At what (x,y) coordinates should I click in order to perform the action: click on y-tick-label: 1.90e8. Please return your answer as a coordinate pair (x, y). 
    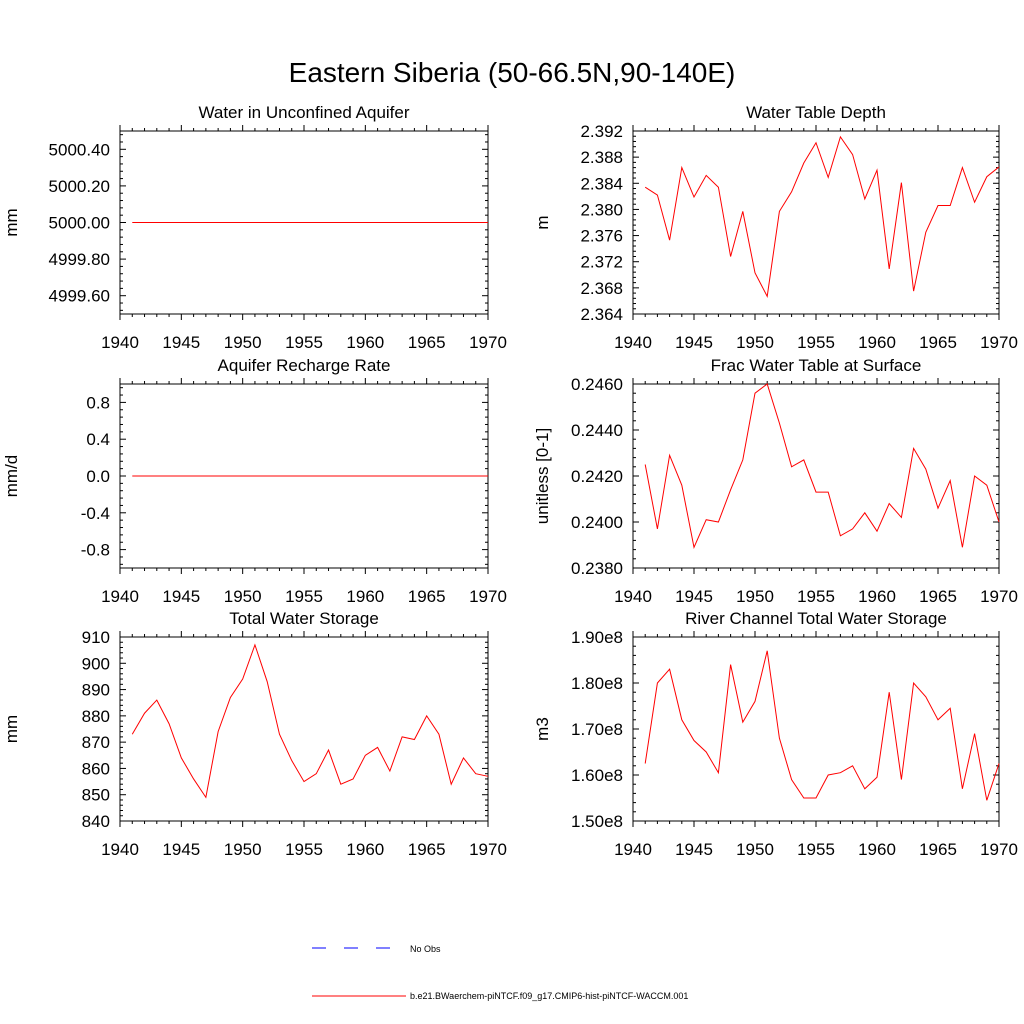
    Looking at the image, I should click on (597, 637).